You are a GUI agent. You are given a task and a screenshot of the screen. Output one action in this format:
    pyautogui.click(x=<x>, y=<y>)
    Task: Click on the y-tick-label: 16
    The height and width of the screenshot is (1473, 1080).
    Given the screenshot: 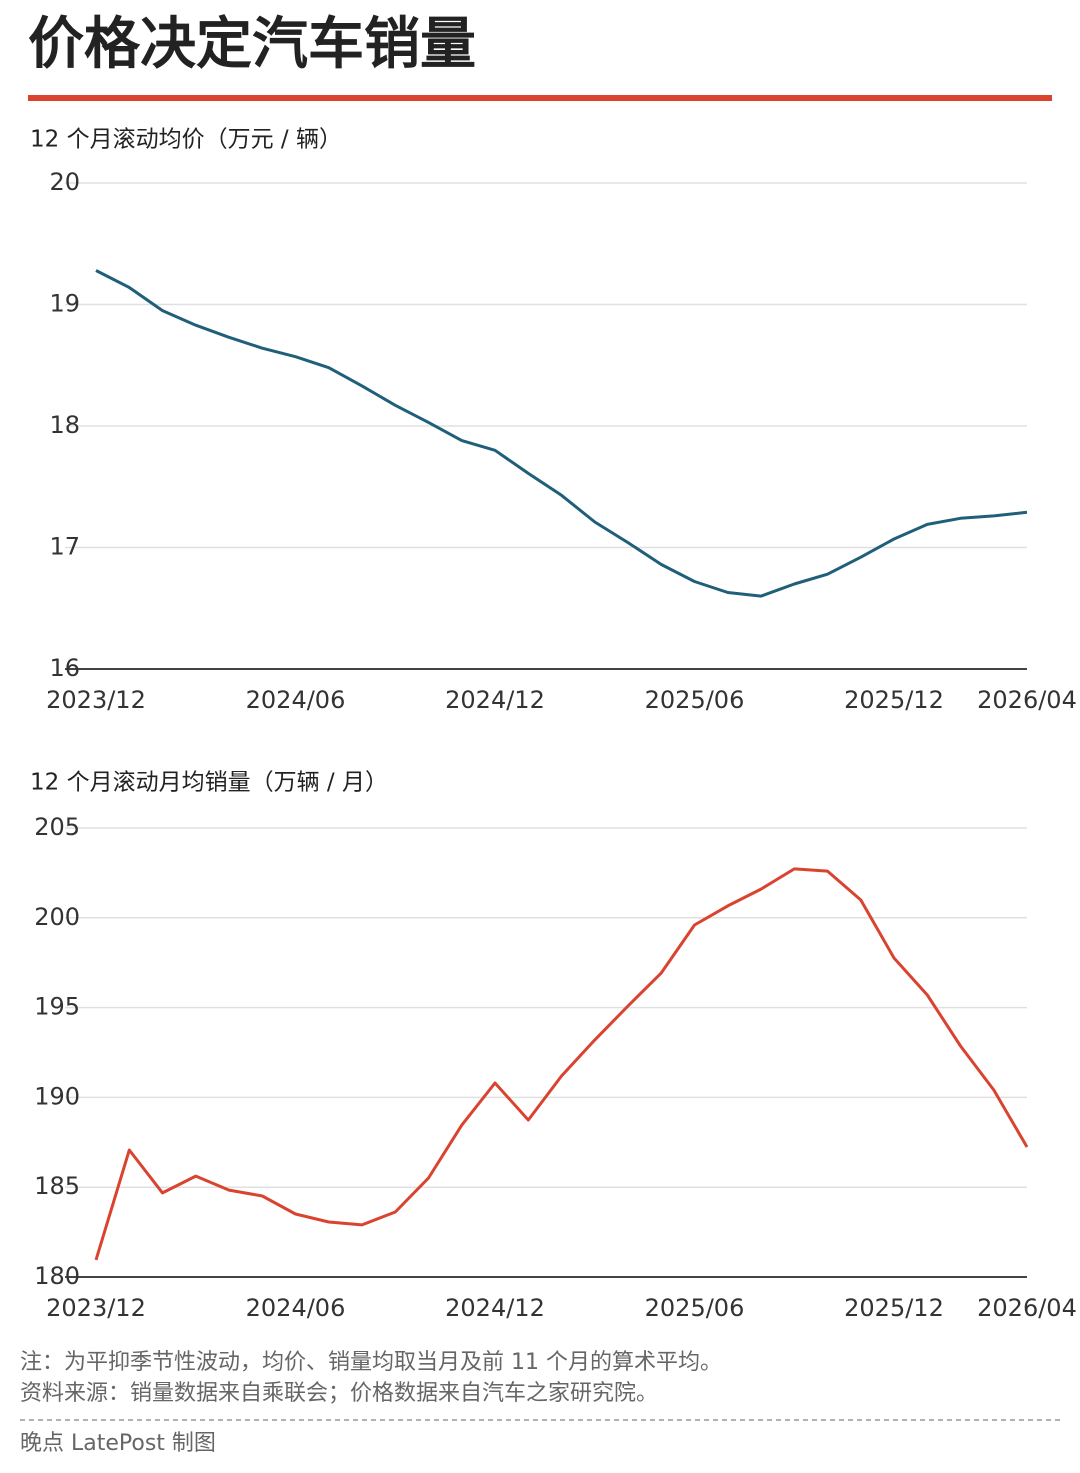 What is the action you would take?
    pyautogui.click(x=64, y=668)
    